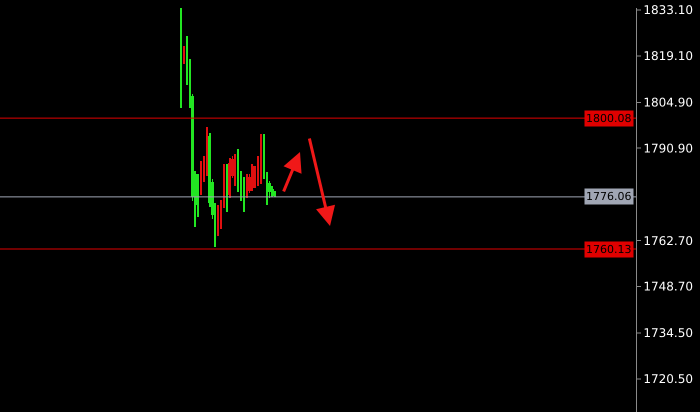 The image size is (700, 412). Describe the element at coordinates (668, 148) in the screenshot. I see `y-tick-label: 1790.90` at that location.